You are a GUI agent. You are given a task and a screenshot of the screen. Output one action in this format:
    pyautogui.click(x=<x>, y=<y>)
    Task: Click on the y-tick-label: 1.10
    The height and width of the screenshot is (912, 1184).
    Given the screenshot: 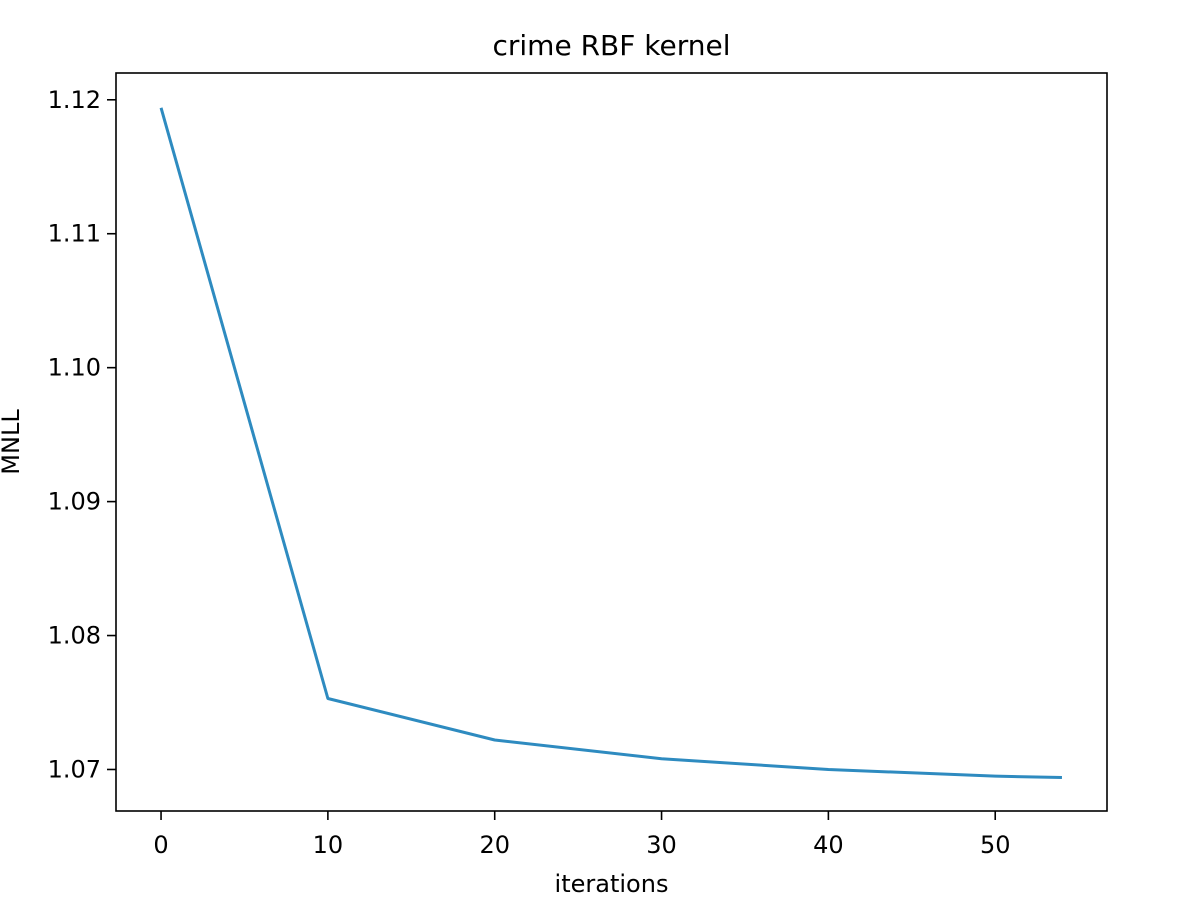 What is the action you would take?
    pyautogui.click(x=74, y=368)
    